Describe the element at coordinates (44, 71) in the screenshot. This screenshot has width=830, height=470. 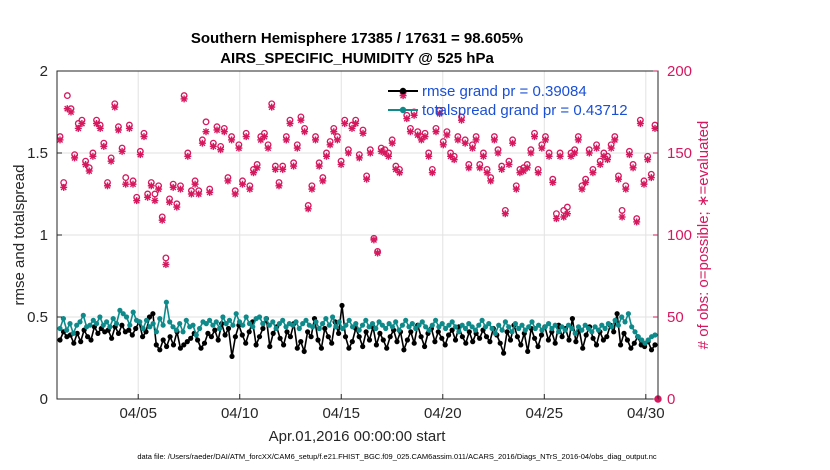
I see `y-left-tick-label: 2` at that location.